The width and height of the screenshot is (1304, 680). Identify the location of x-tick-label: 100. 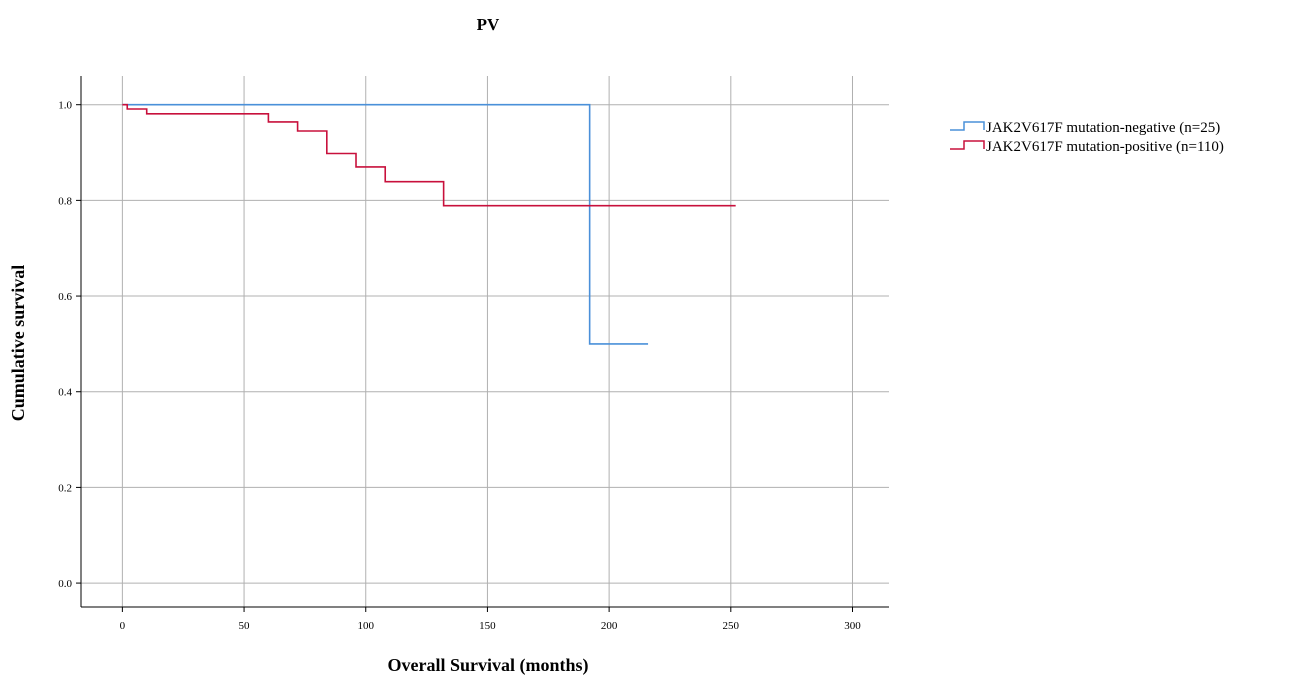
(365, 626).